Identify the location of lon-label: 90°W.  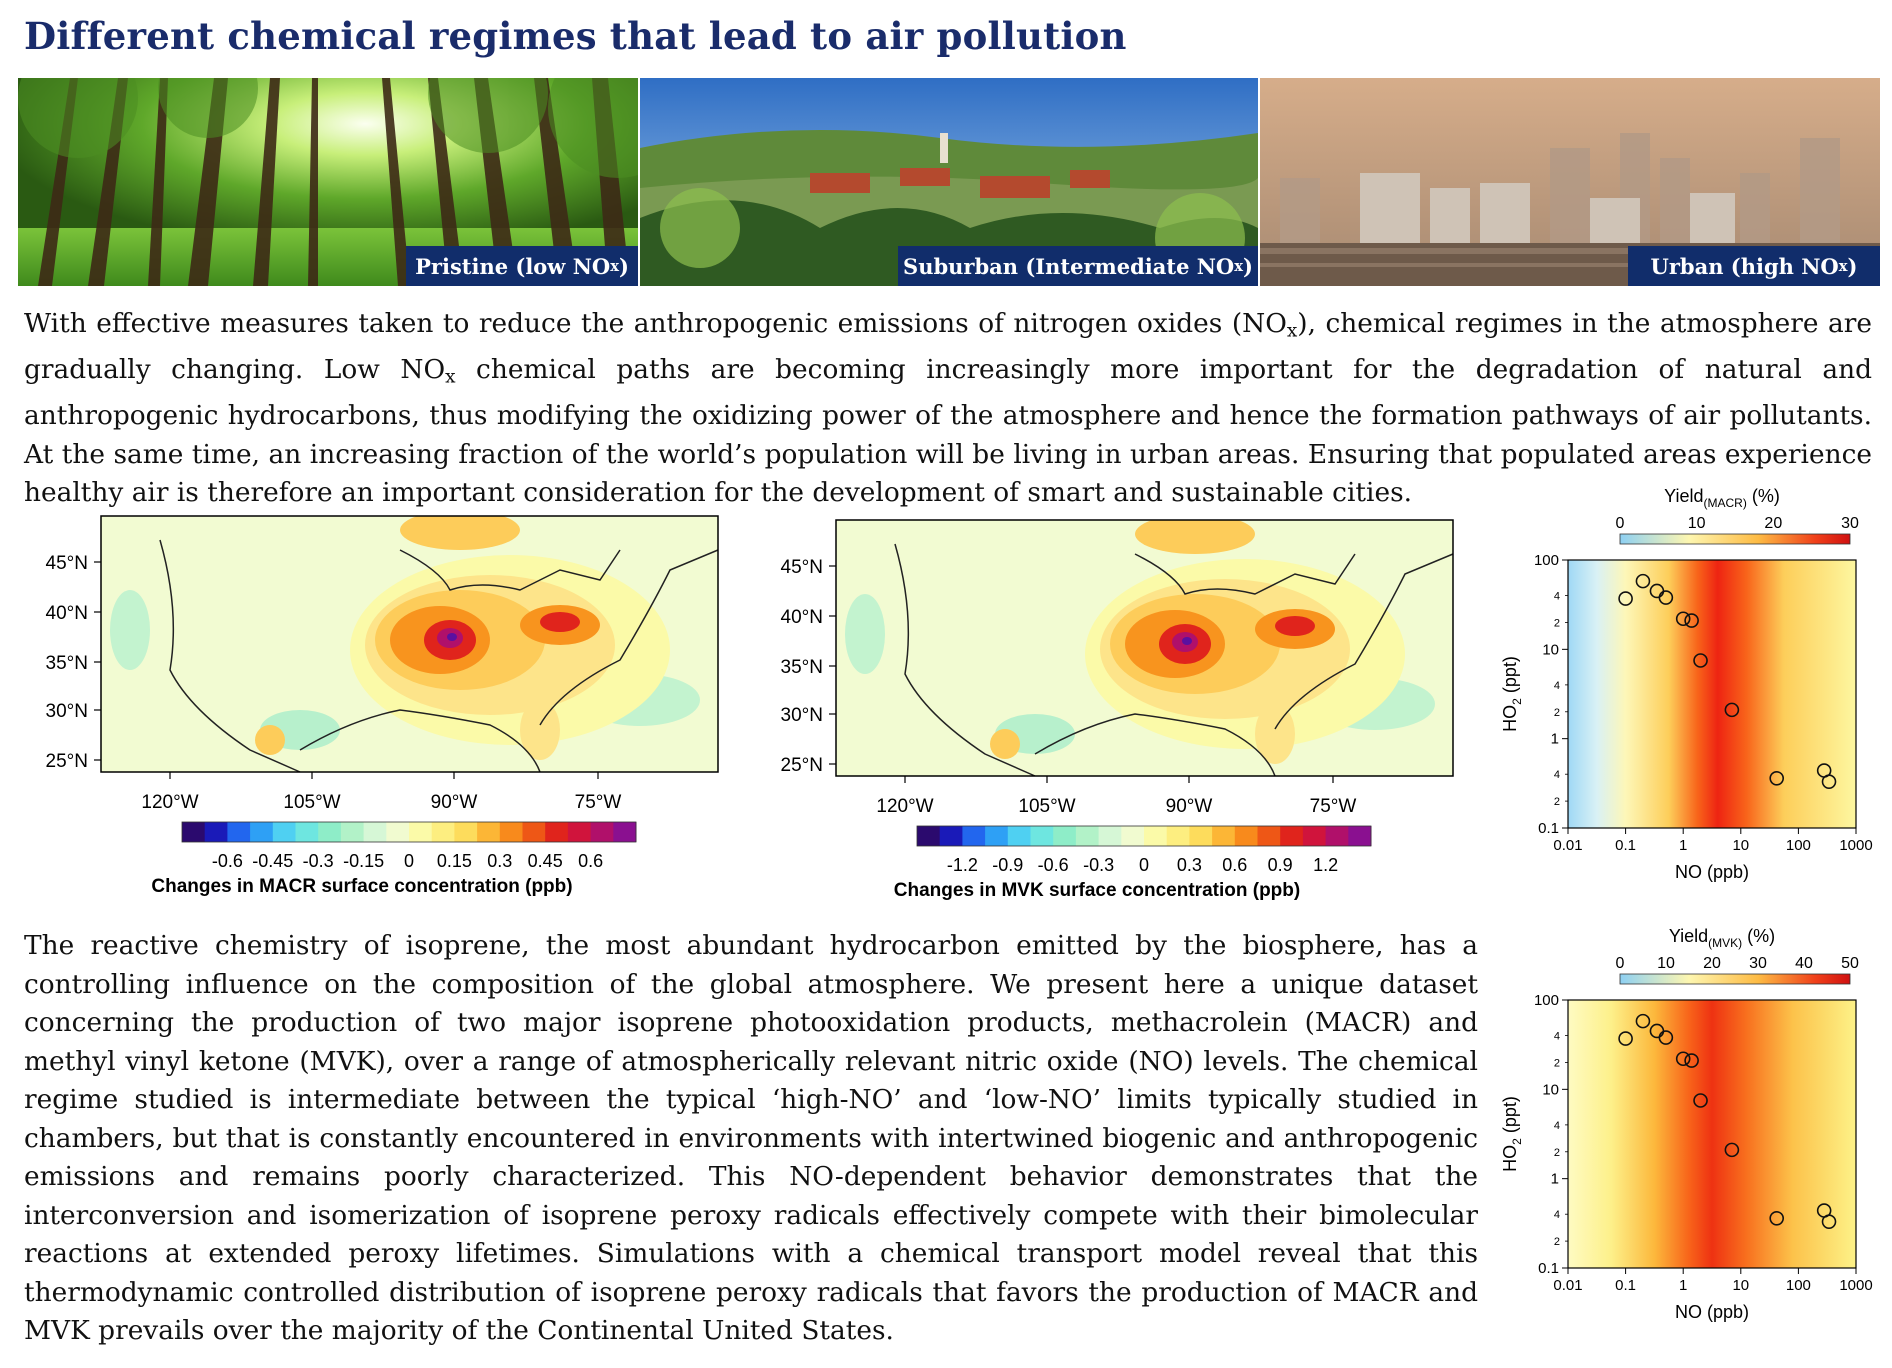
(1189, 806).